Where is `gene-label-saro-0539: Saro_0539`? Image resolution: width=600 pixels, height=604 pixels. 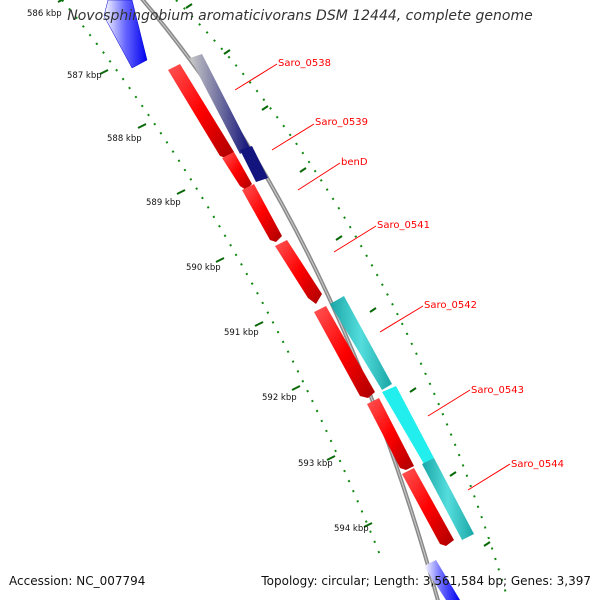 gene-label-saro-0539: Saro_0539 is located at coordinates (341, 122).